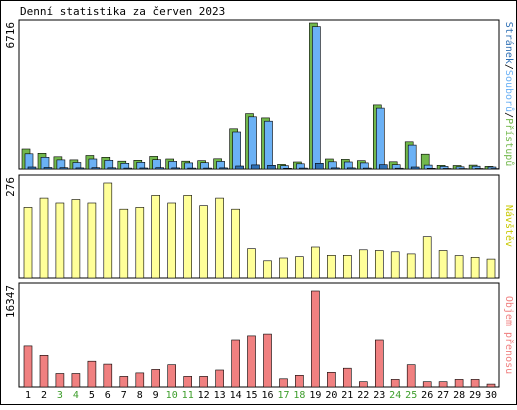 The image size is (517, 410). What do you see at coordinates (92, 395) in the screenshot?
I see `x-tick-label: 5` at bounding box center [92, 395].